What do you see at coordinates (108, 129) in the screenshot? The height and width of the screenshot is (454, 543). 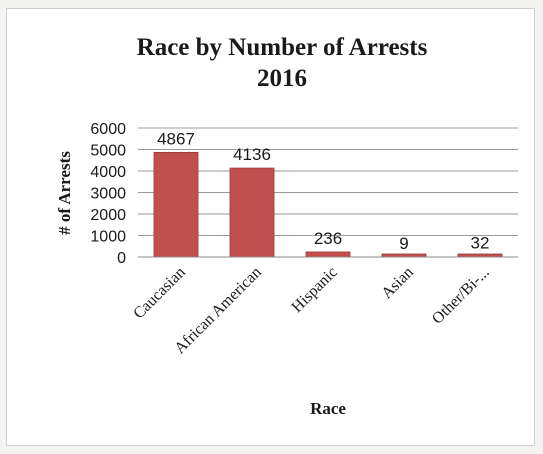 I see `y-tick-label: 6000` at bounding box center [108, 129].